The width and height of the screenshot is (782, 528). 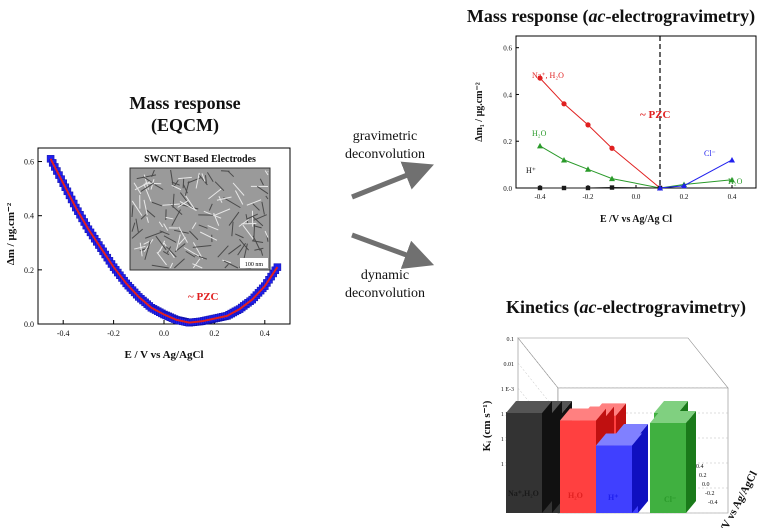 What do you see at coordinates (385, 136) in the screenshot?
I see `upper-arrow-label-1: gravimetric` at bounding box center [385, 136].